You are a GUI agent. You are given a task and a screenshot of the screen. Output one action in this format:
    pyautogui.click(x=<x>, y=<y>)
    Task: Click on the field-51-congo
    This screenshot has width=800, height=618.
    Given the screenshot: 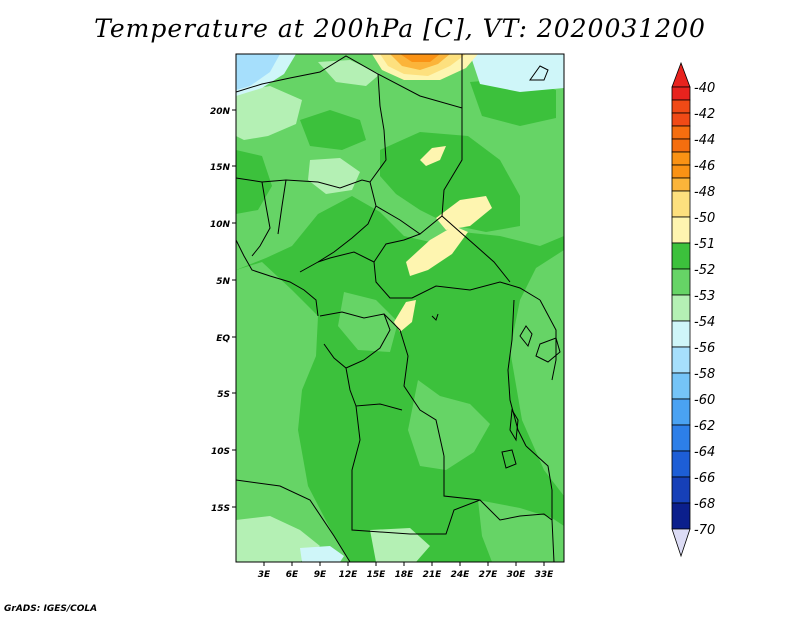 What is the action you would take?
    pyautogui.click(x=405, y=316)
    